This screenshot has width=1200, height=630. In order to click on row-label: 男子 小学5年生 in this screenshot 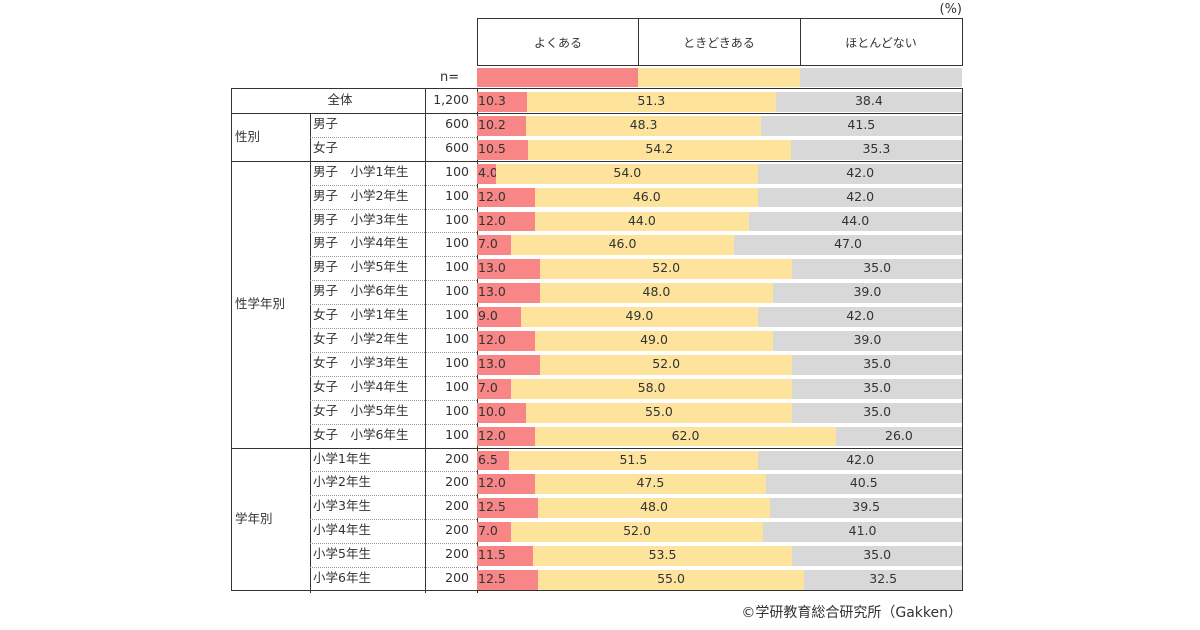, I will do `click(361, 267)`.